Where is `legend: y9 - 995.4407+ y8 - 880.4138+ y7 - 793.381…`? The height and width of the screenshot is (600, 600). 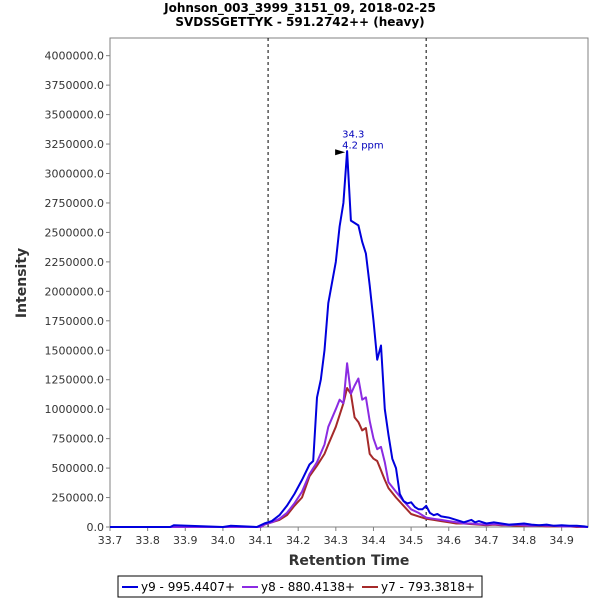 legend: y9 - 995.4407+ y8 - 880.4138+ y7 - 793.381… is located at coordinates (300, 586).